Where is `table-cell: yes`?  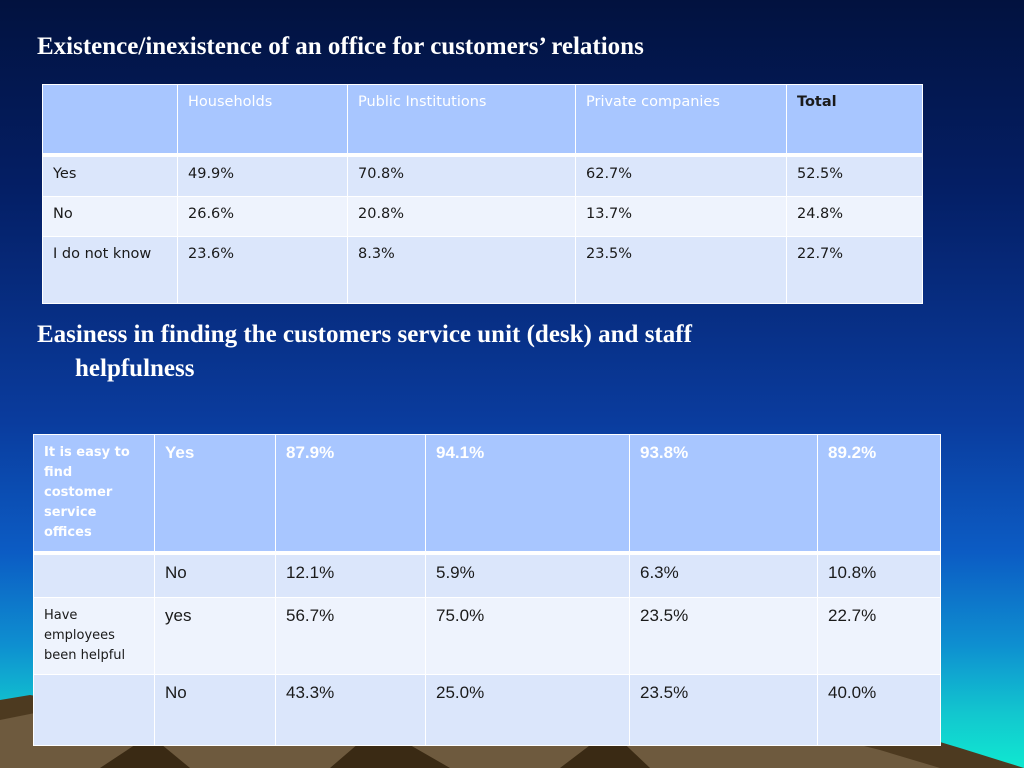 table-cell: yes is located at coordinates (215, 636).